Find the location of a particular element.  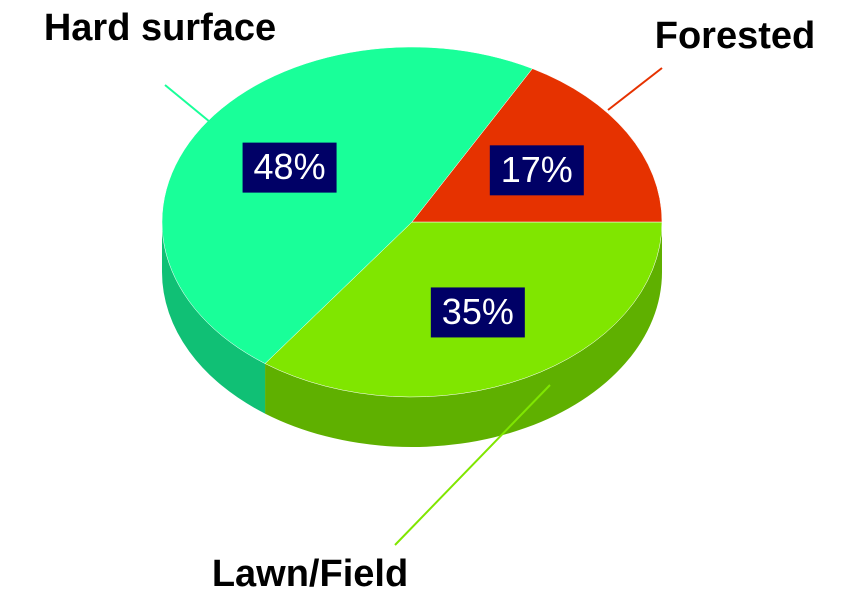

value-label: 48% is located at coordinates (290, 166).